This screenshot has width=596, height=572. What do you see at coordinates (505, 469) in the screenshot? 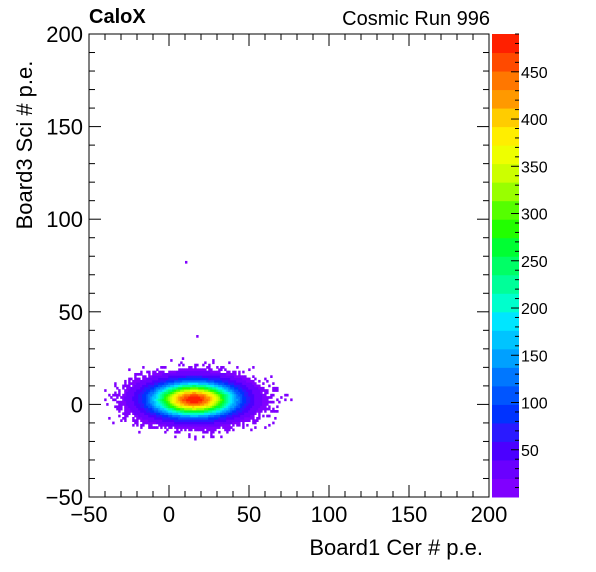
I see `colorbar-segment` at bounding box center [505, 469].